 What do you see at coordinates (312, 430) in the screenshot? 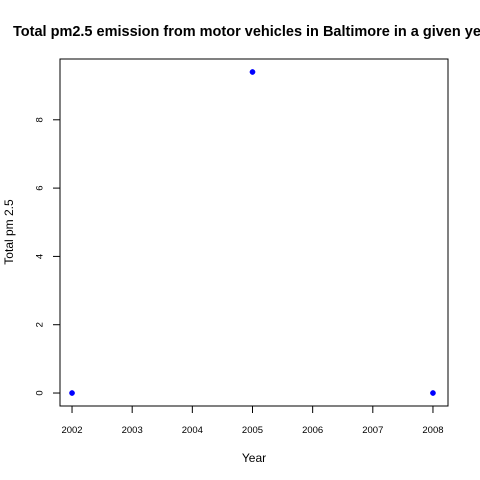
I see `x-tick-label: 2006` at bounding box center [312, 430].